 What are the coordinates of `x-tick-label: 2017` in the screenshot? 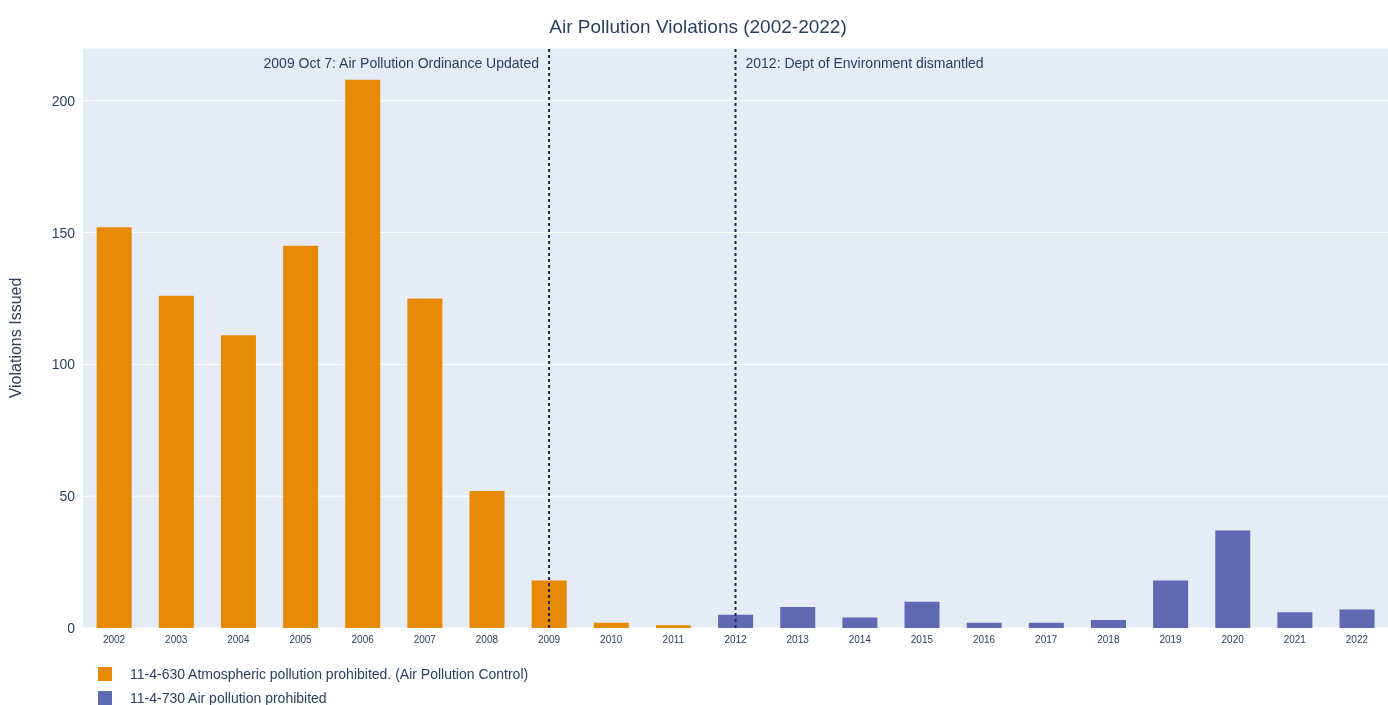 It's located at (1046, 640).